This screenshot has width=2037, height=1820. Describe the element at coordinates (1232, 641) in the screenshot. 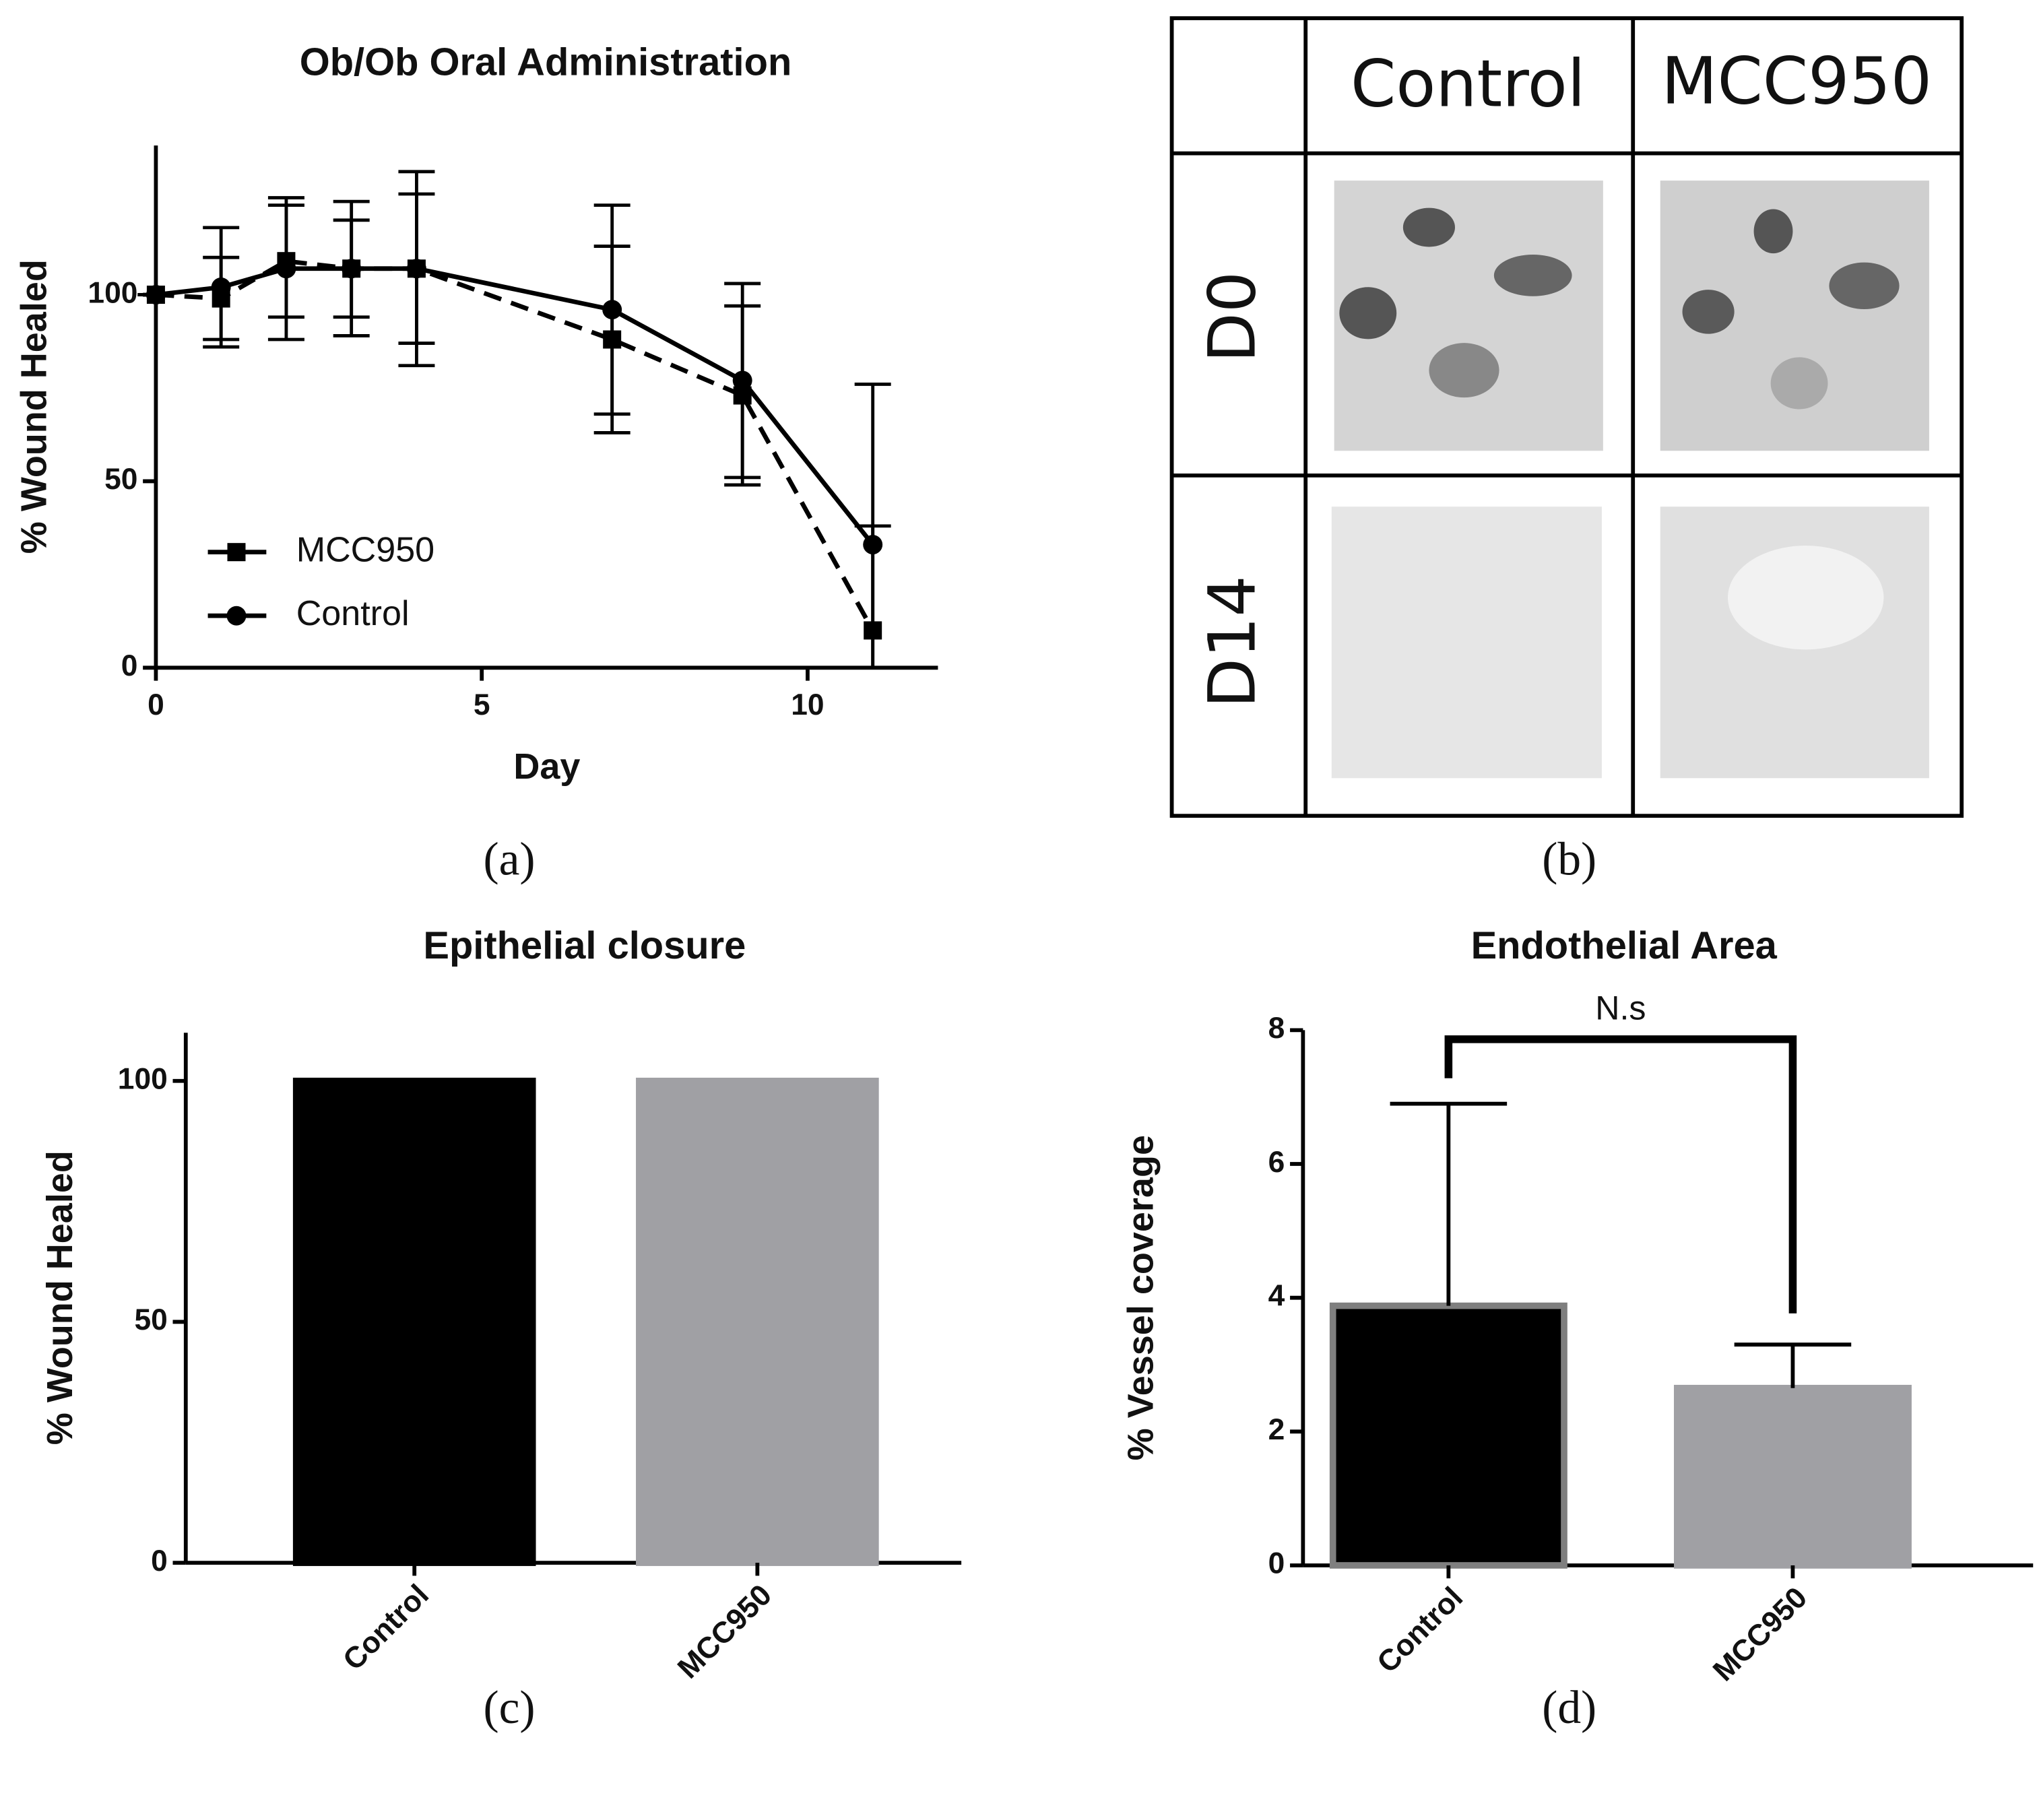

I see `row-header: D14` at that location.